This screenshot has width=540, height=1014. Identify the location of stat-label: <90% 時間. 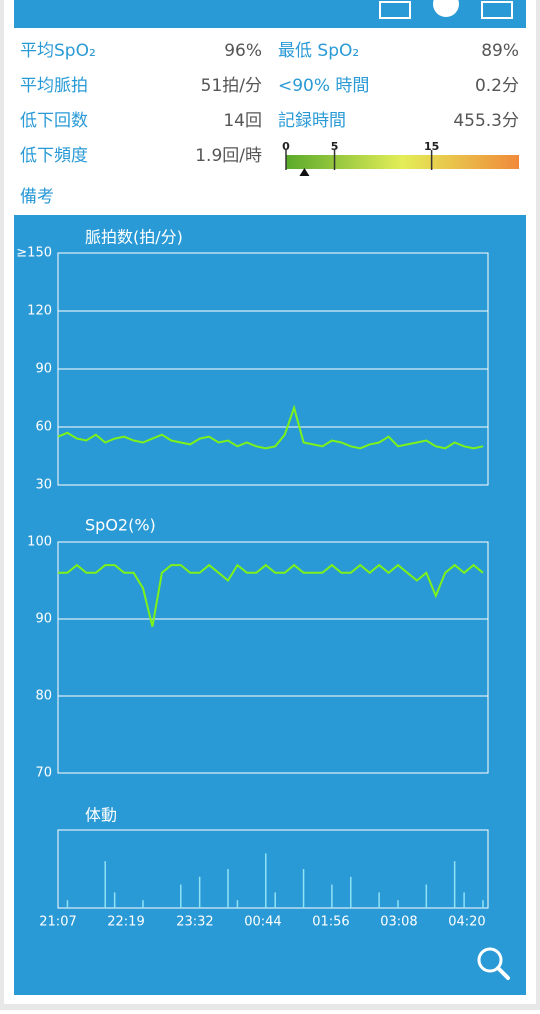
(323, 86).